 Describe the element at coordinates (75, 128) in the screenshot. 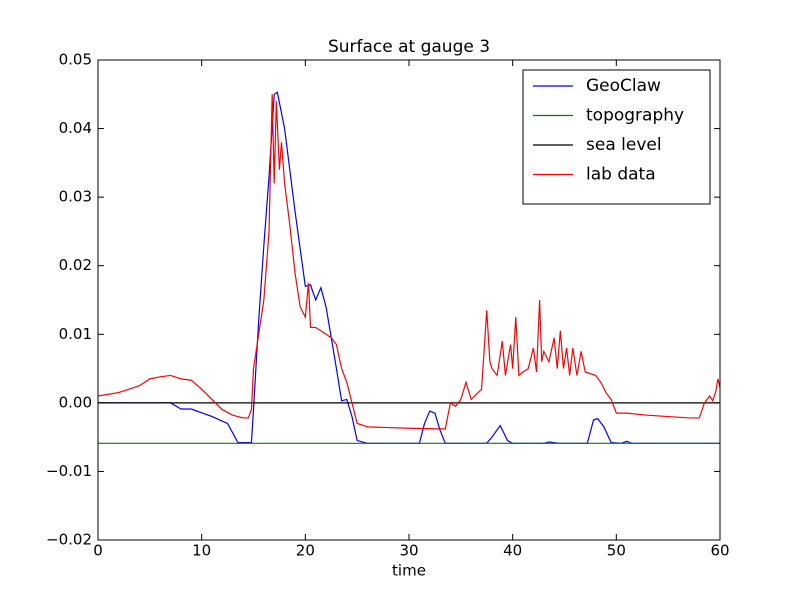

I see `y-tick-label: 0.04` at that location.